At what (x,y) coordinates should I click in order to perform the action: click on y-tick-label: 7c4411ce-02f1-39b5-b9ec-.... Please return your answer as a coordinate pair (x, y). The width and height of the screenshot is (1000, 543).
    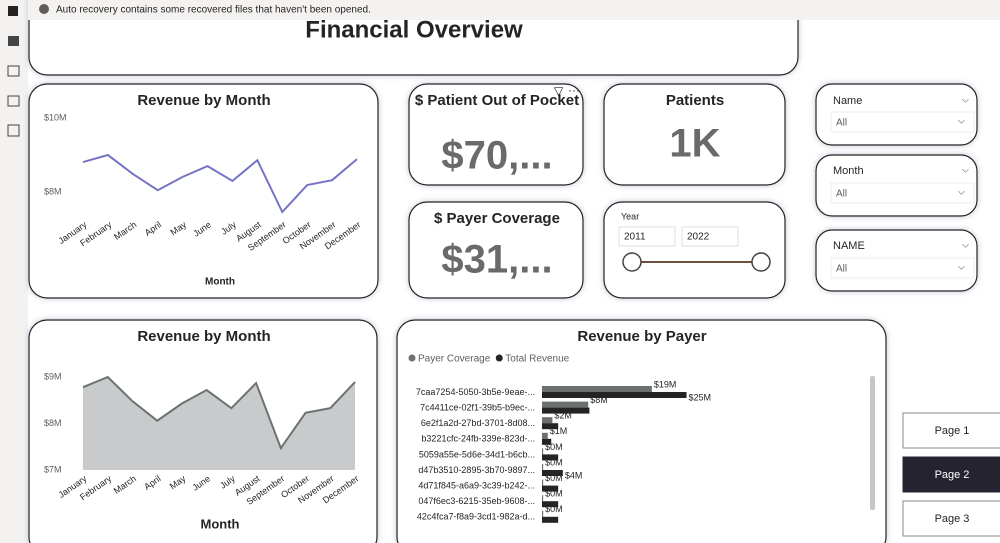
    Looking at the image, I should click on (477, 407).